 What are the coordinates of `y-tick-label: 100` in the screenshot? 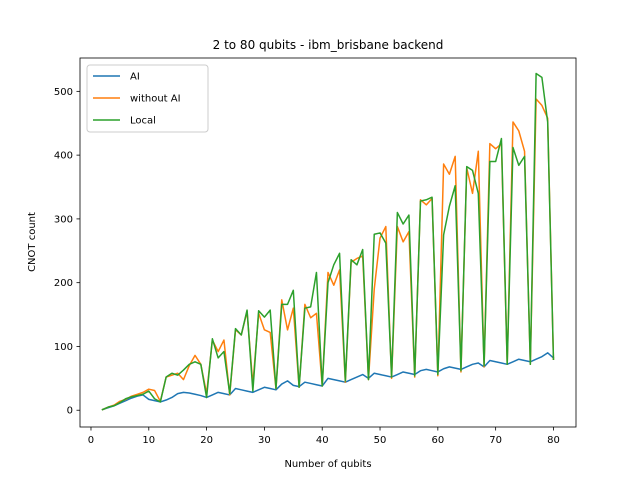 It's located at (63, 347).